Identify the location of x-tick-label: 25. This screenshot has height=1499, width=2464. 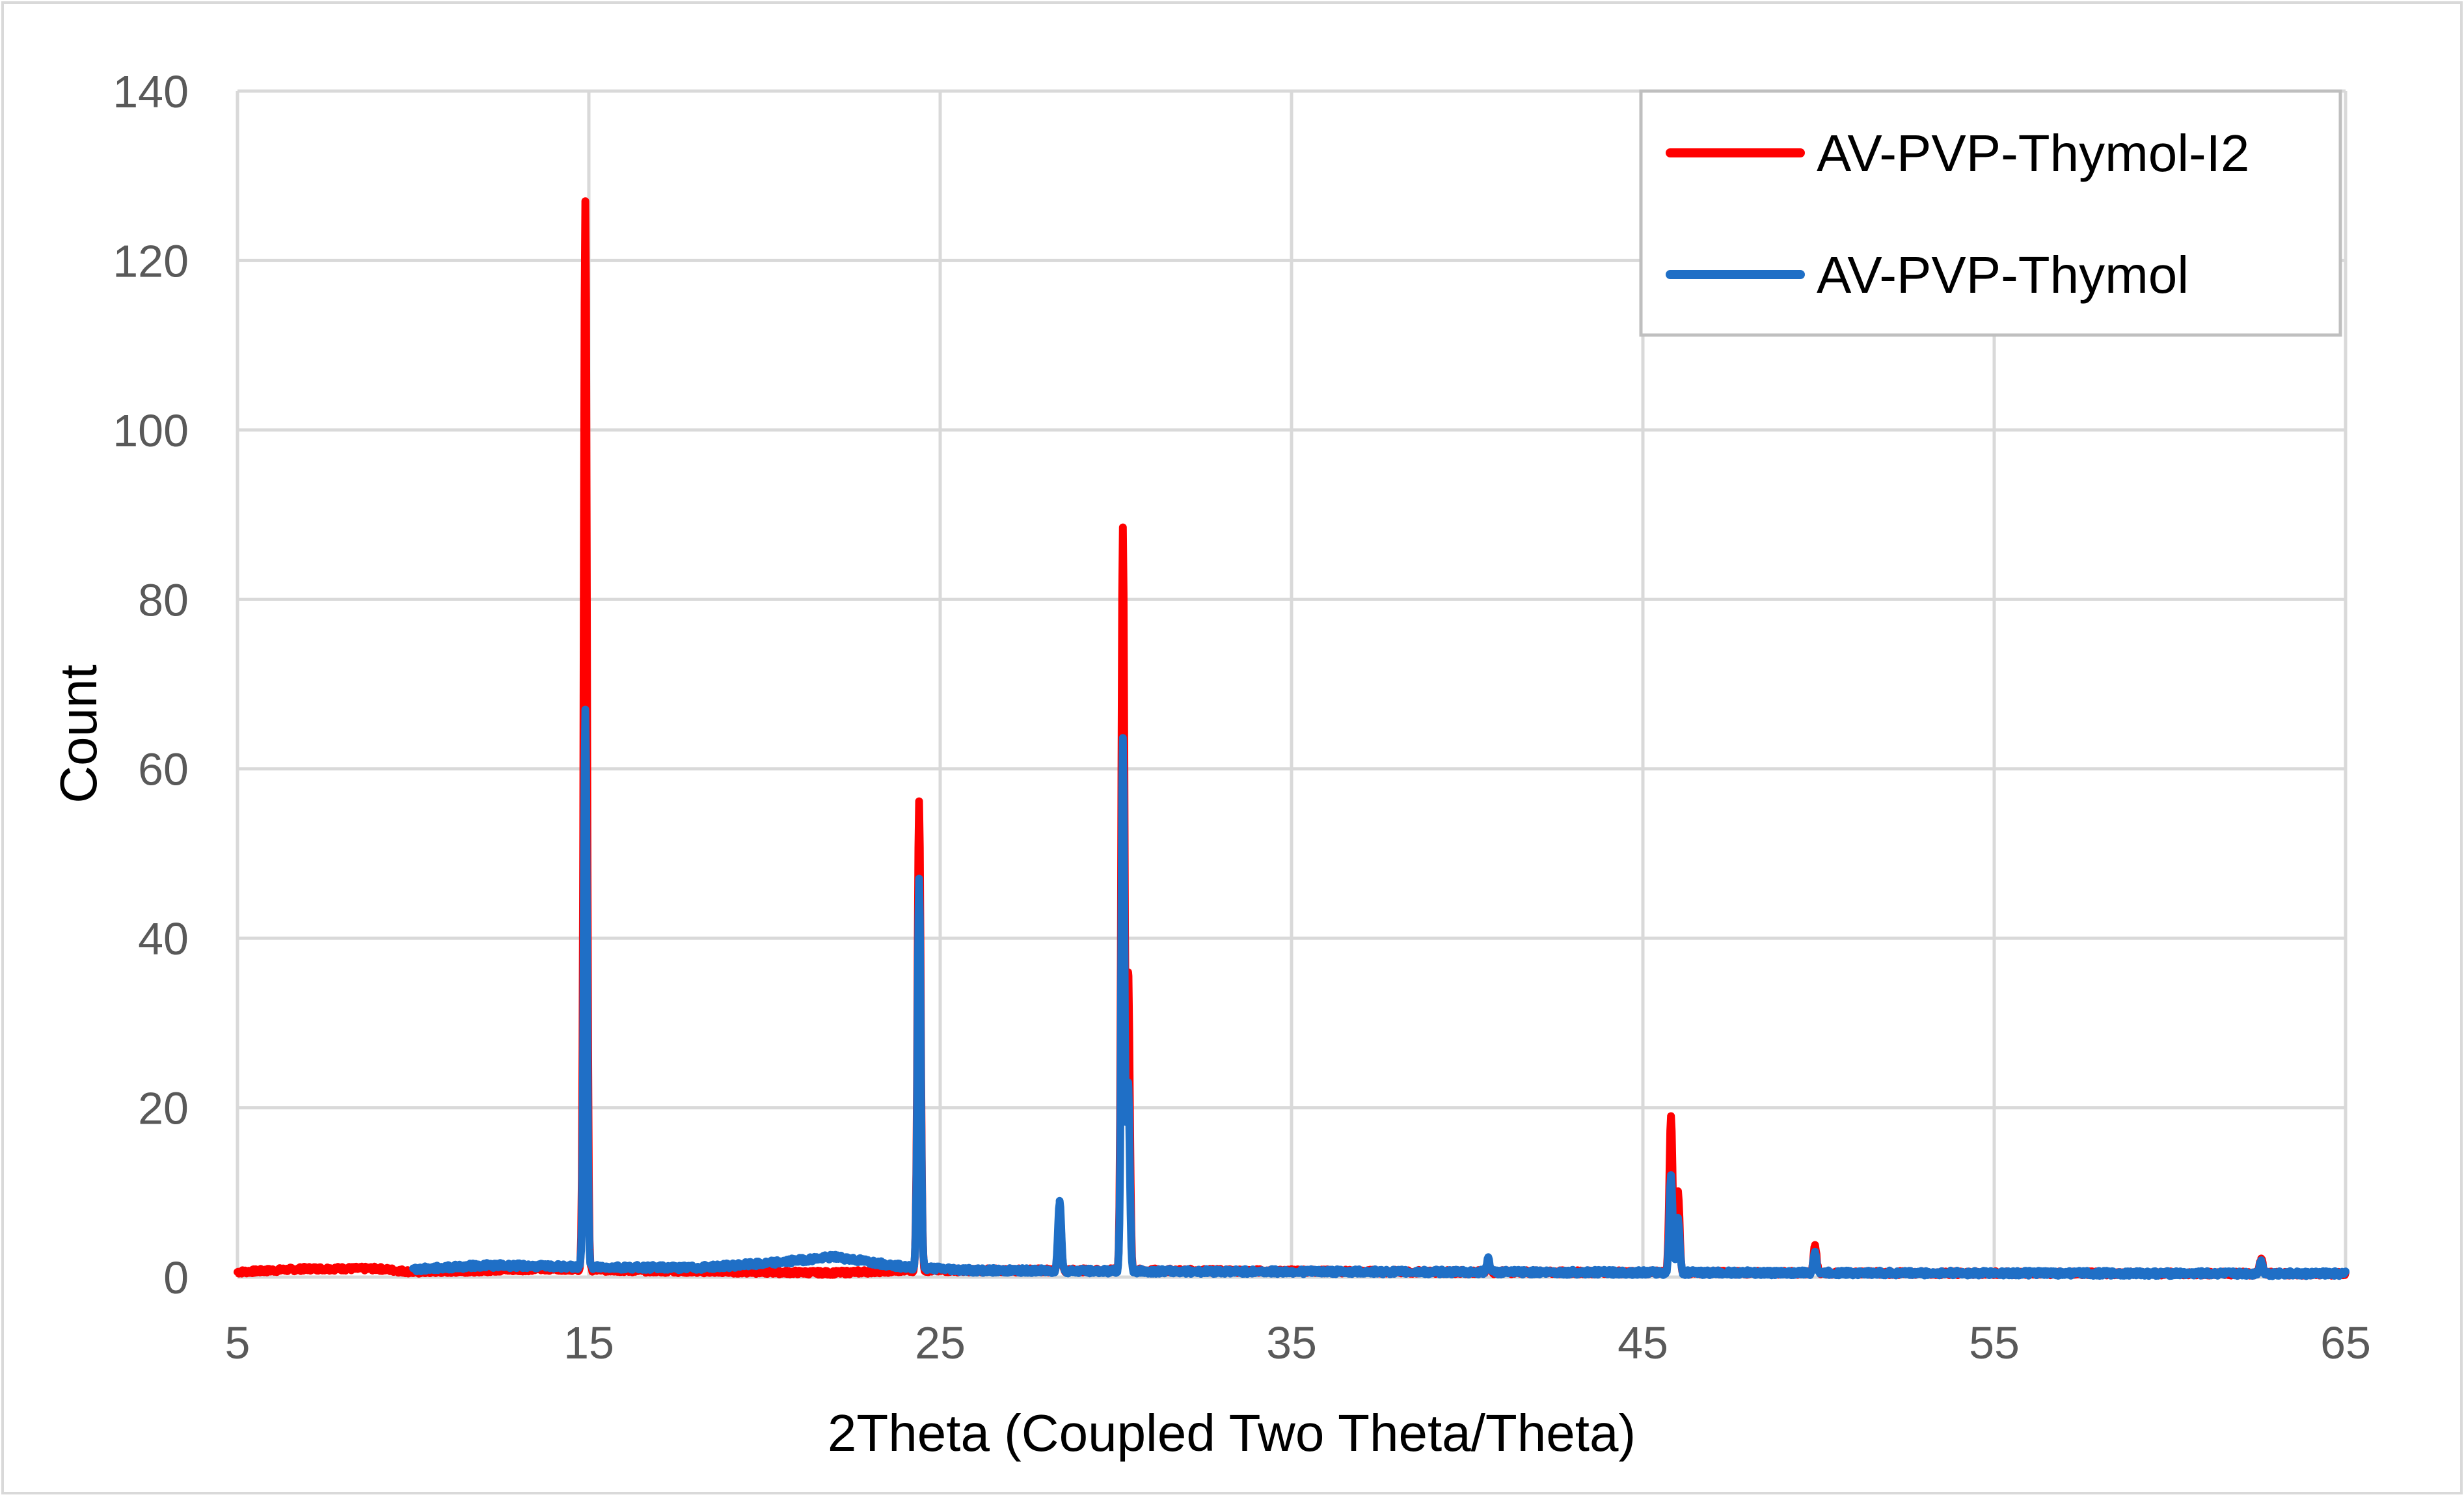
(940, 1342).